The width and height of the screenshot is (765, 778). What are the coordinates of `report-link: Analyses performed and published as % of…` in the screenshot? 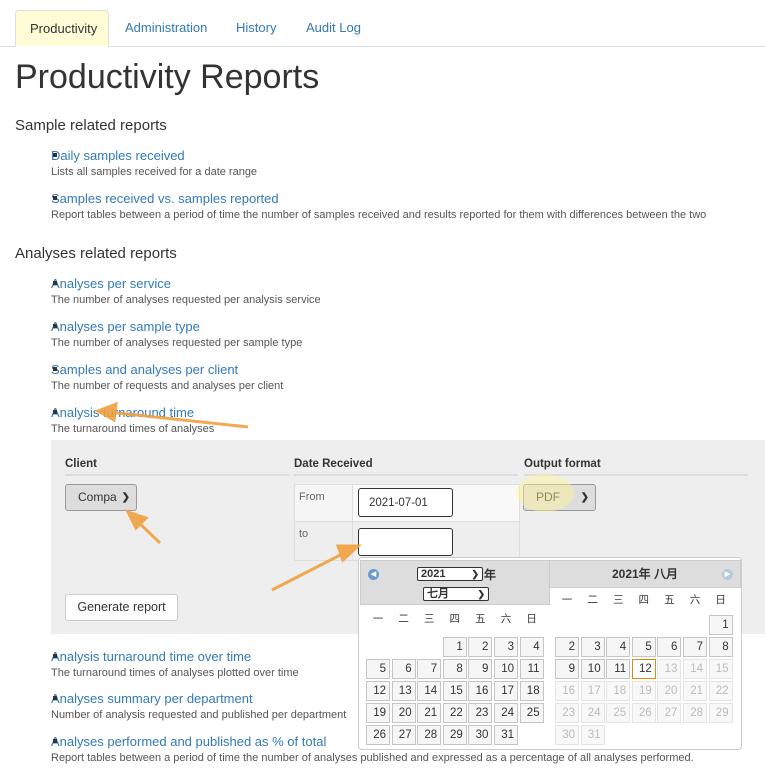 It's located at (189, 741).